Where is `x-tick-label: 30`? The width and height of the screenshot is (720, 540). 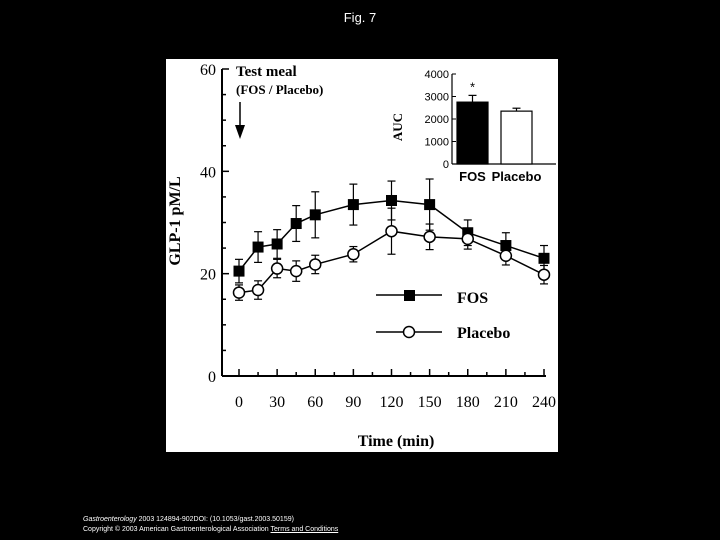
x-tick-label: 30 is located at coordinates (277, 402).